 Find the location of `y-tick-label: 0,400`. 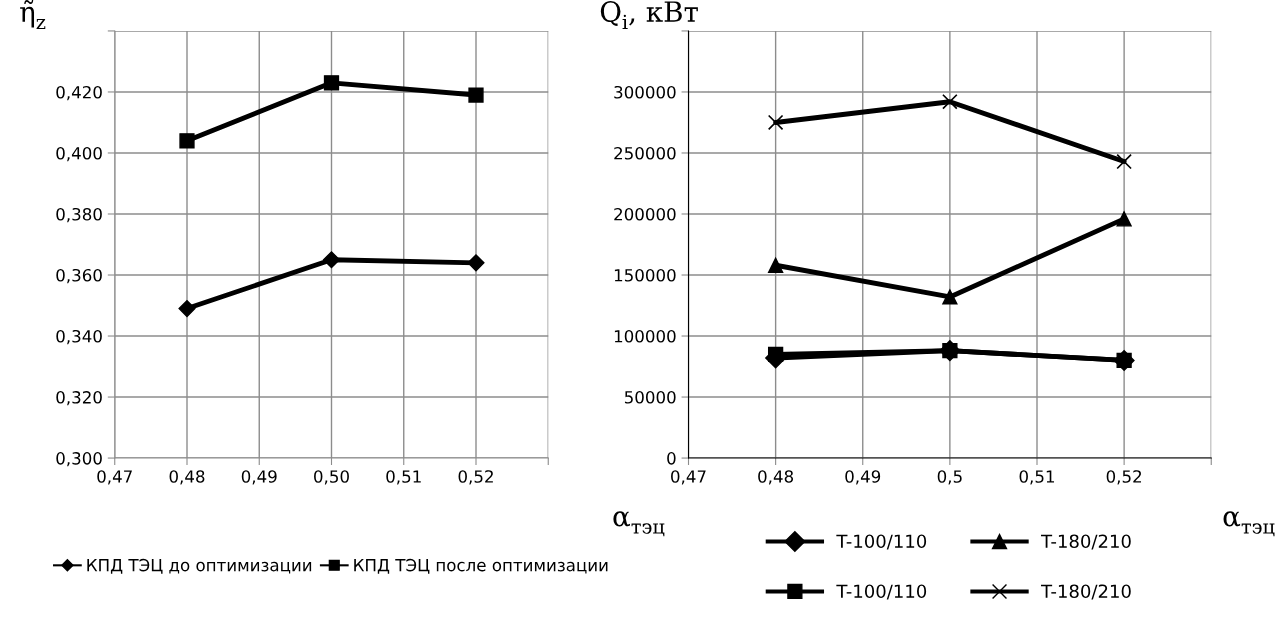

y-tick-label: 0,400 is located at coordinates (79, 154).